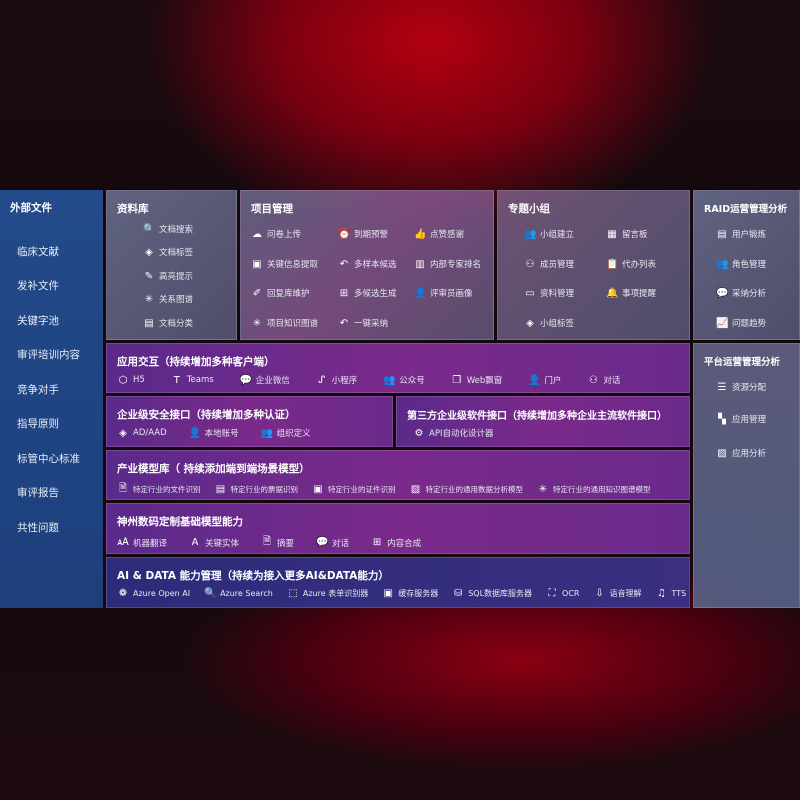 Image resolution: width=800 pixels, height=800 pixels. What do you see at coordinates (131, 380) in the screenshot?
I see `app-item: ⬡ H5` at bounding box center [131, 380].